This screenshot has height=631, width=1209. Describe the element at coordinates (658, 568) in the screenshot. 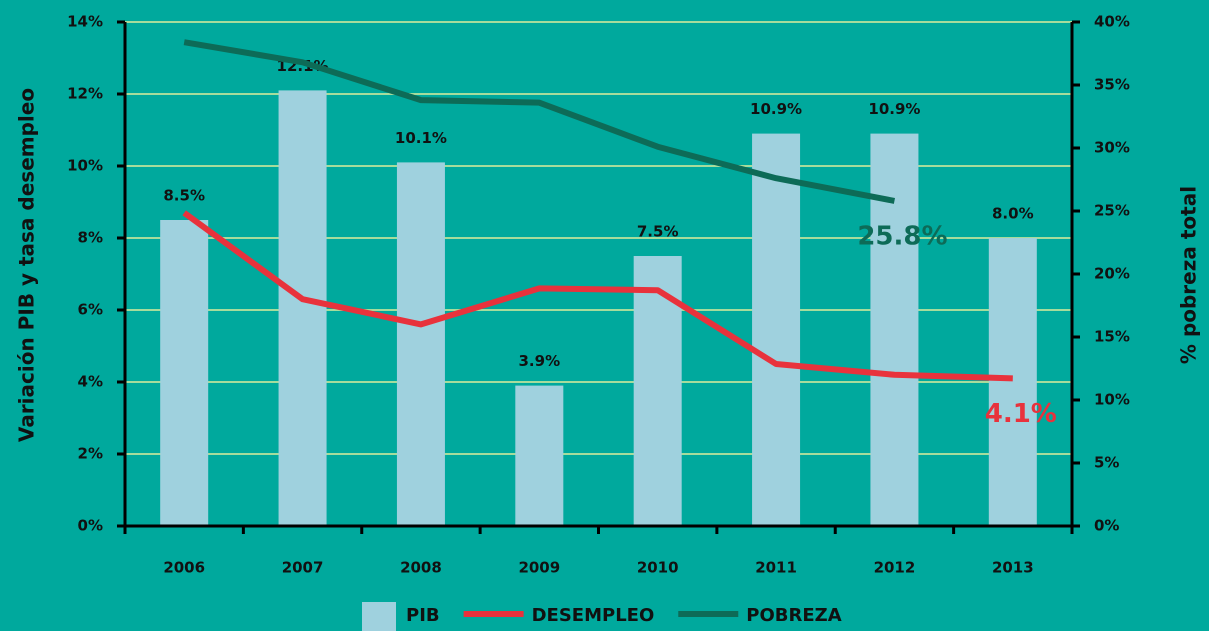

I see `x-tick-label: 2010` at that location.